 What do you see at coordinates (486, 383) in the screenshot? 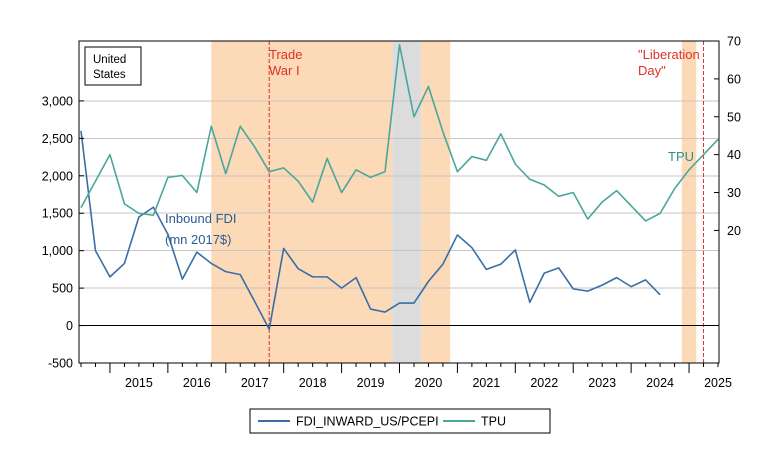
I see `year-label-2021: 2021` at bounding box center [486, 383].